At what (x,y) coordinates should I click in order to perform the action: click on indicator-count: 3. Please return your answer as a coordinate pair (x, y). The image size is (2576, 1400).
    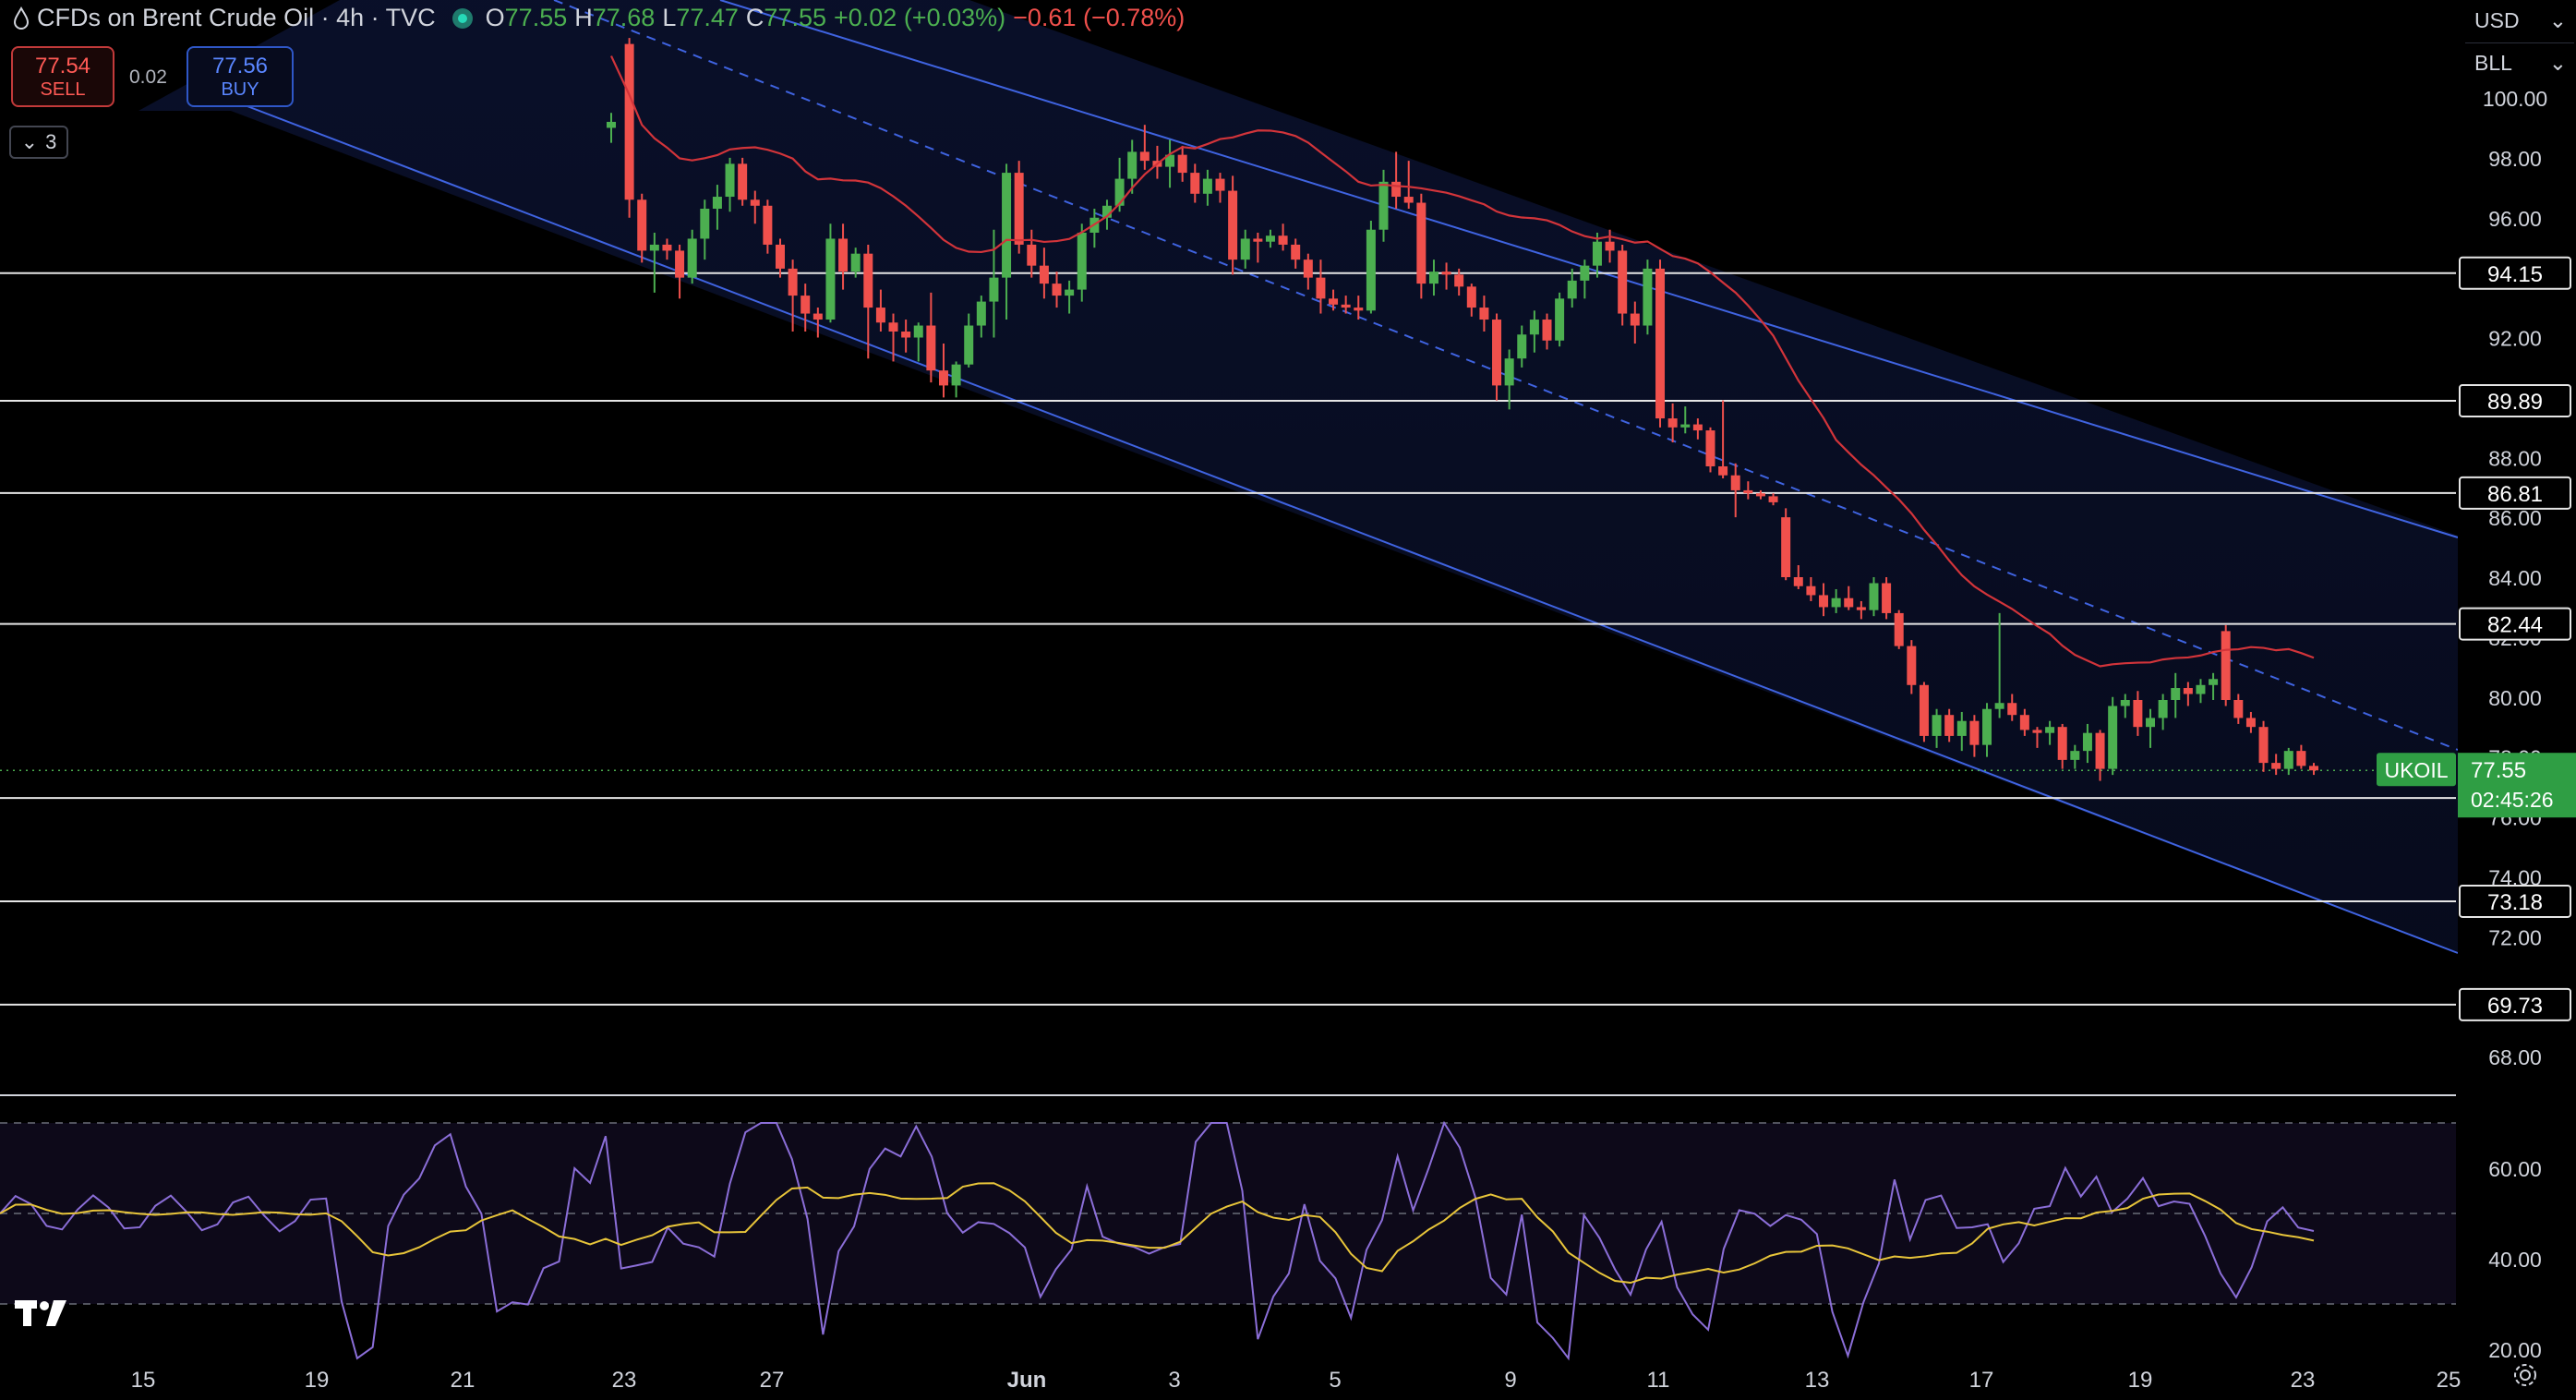
    Looking at the image, I should click on (51, 142).